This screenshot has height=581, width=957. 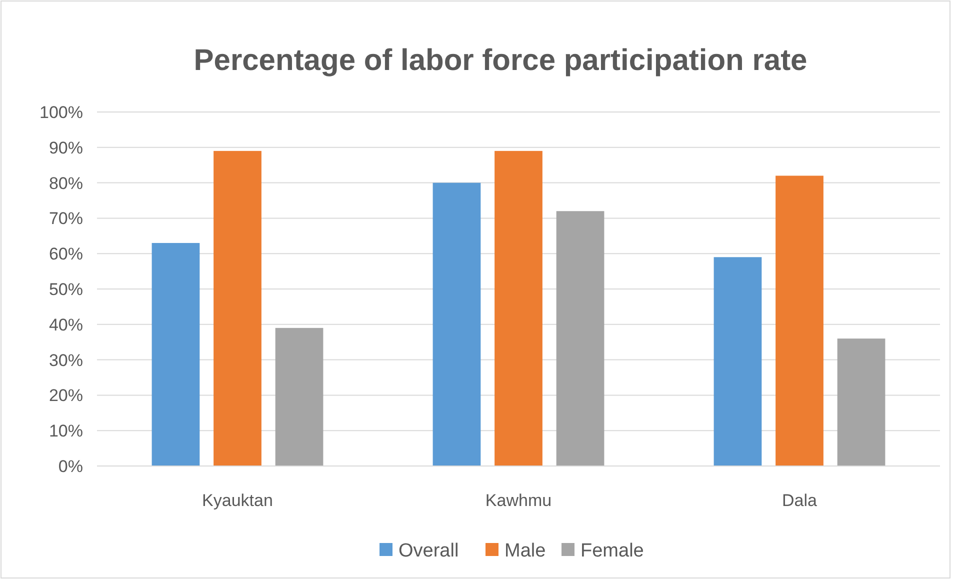 I want to click on y-tick-label: 0%, so click(x=70, y=466).